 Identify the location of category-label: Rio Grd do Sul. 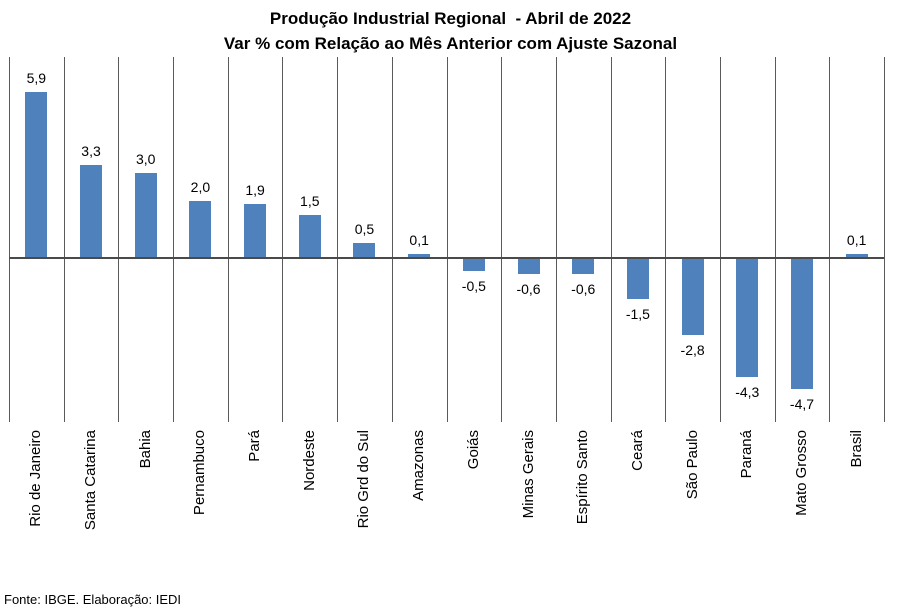
(364, 479).